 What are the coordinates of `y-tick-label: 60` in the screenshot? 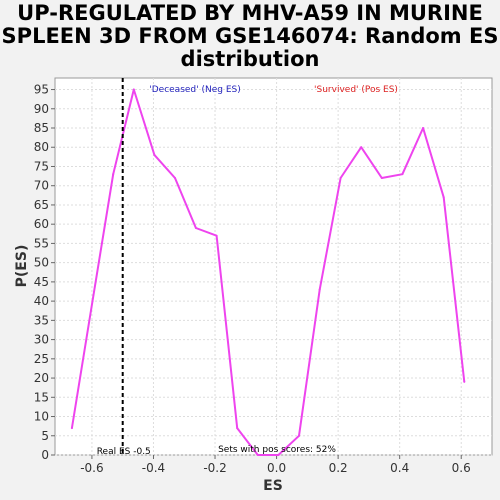 It's located at (41, 224).